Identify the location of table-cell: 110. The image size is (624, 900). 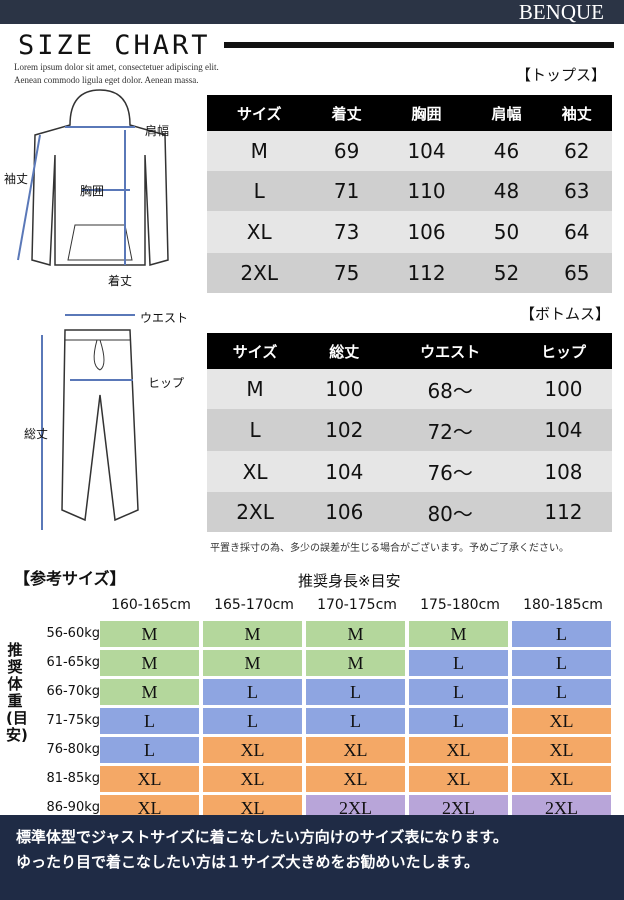
(426, 191).